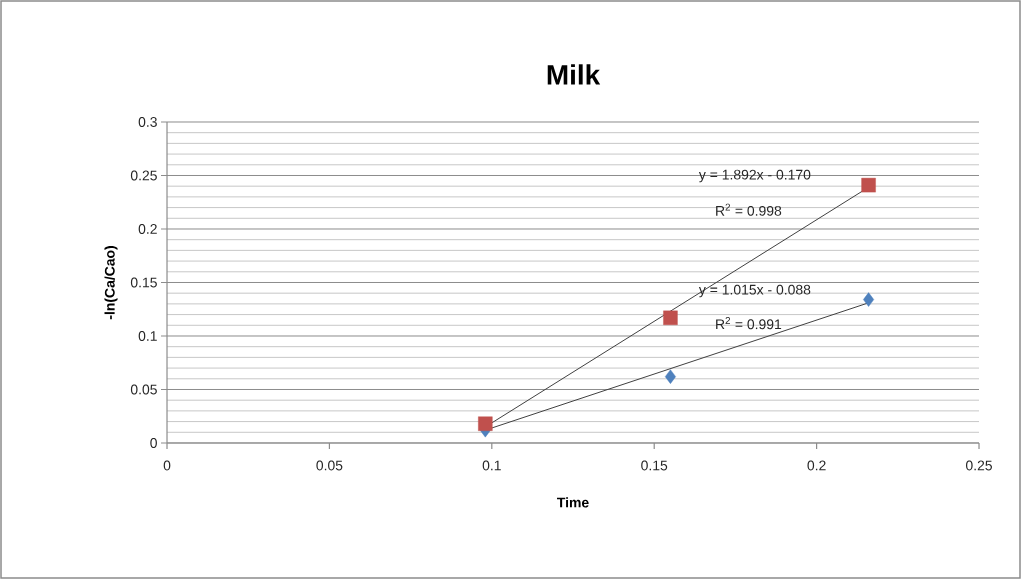 This screenshot has height=579, width=1021. I want to click on y-tick-label: 0.2, so click(147, 229).